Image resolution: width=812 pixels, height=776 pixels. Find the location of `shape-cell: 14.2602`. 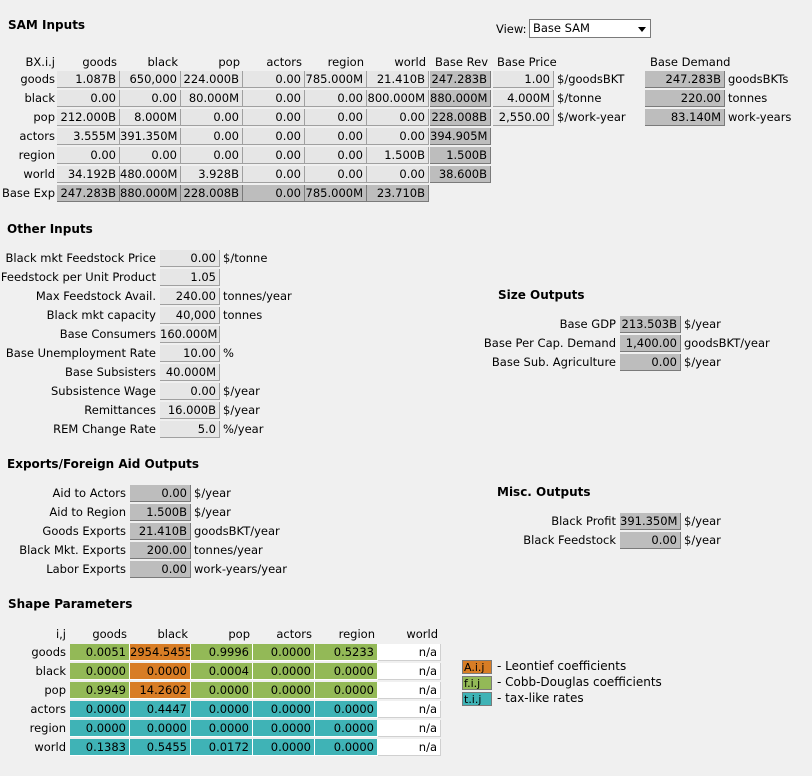

shape-cell: 14.2602 is located at coordinates (160, 690).